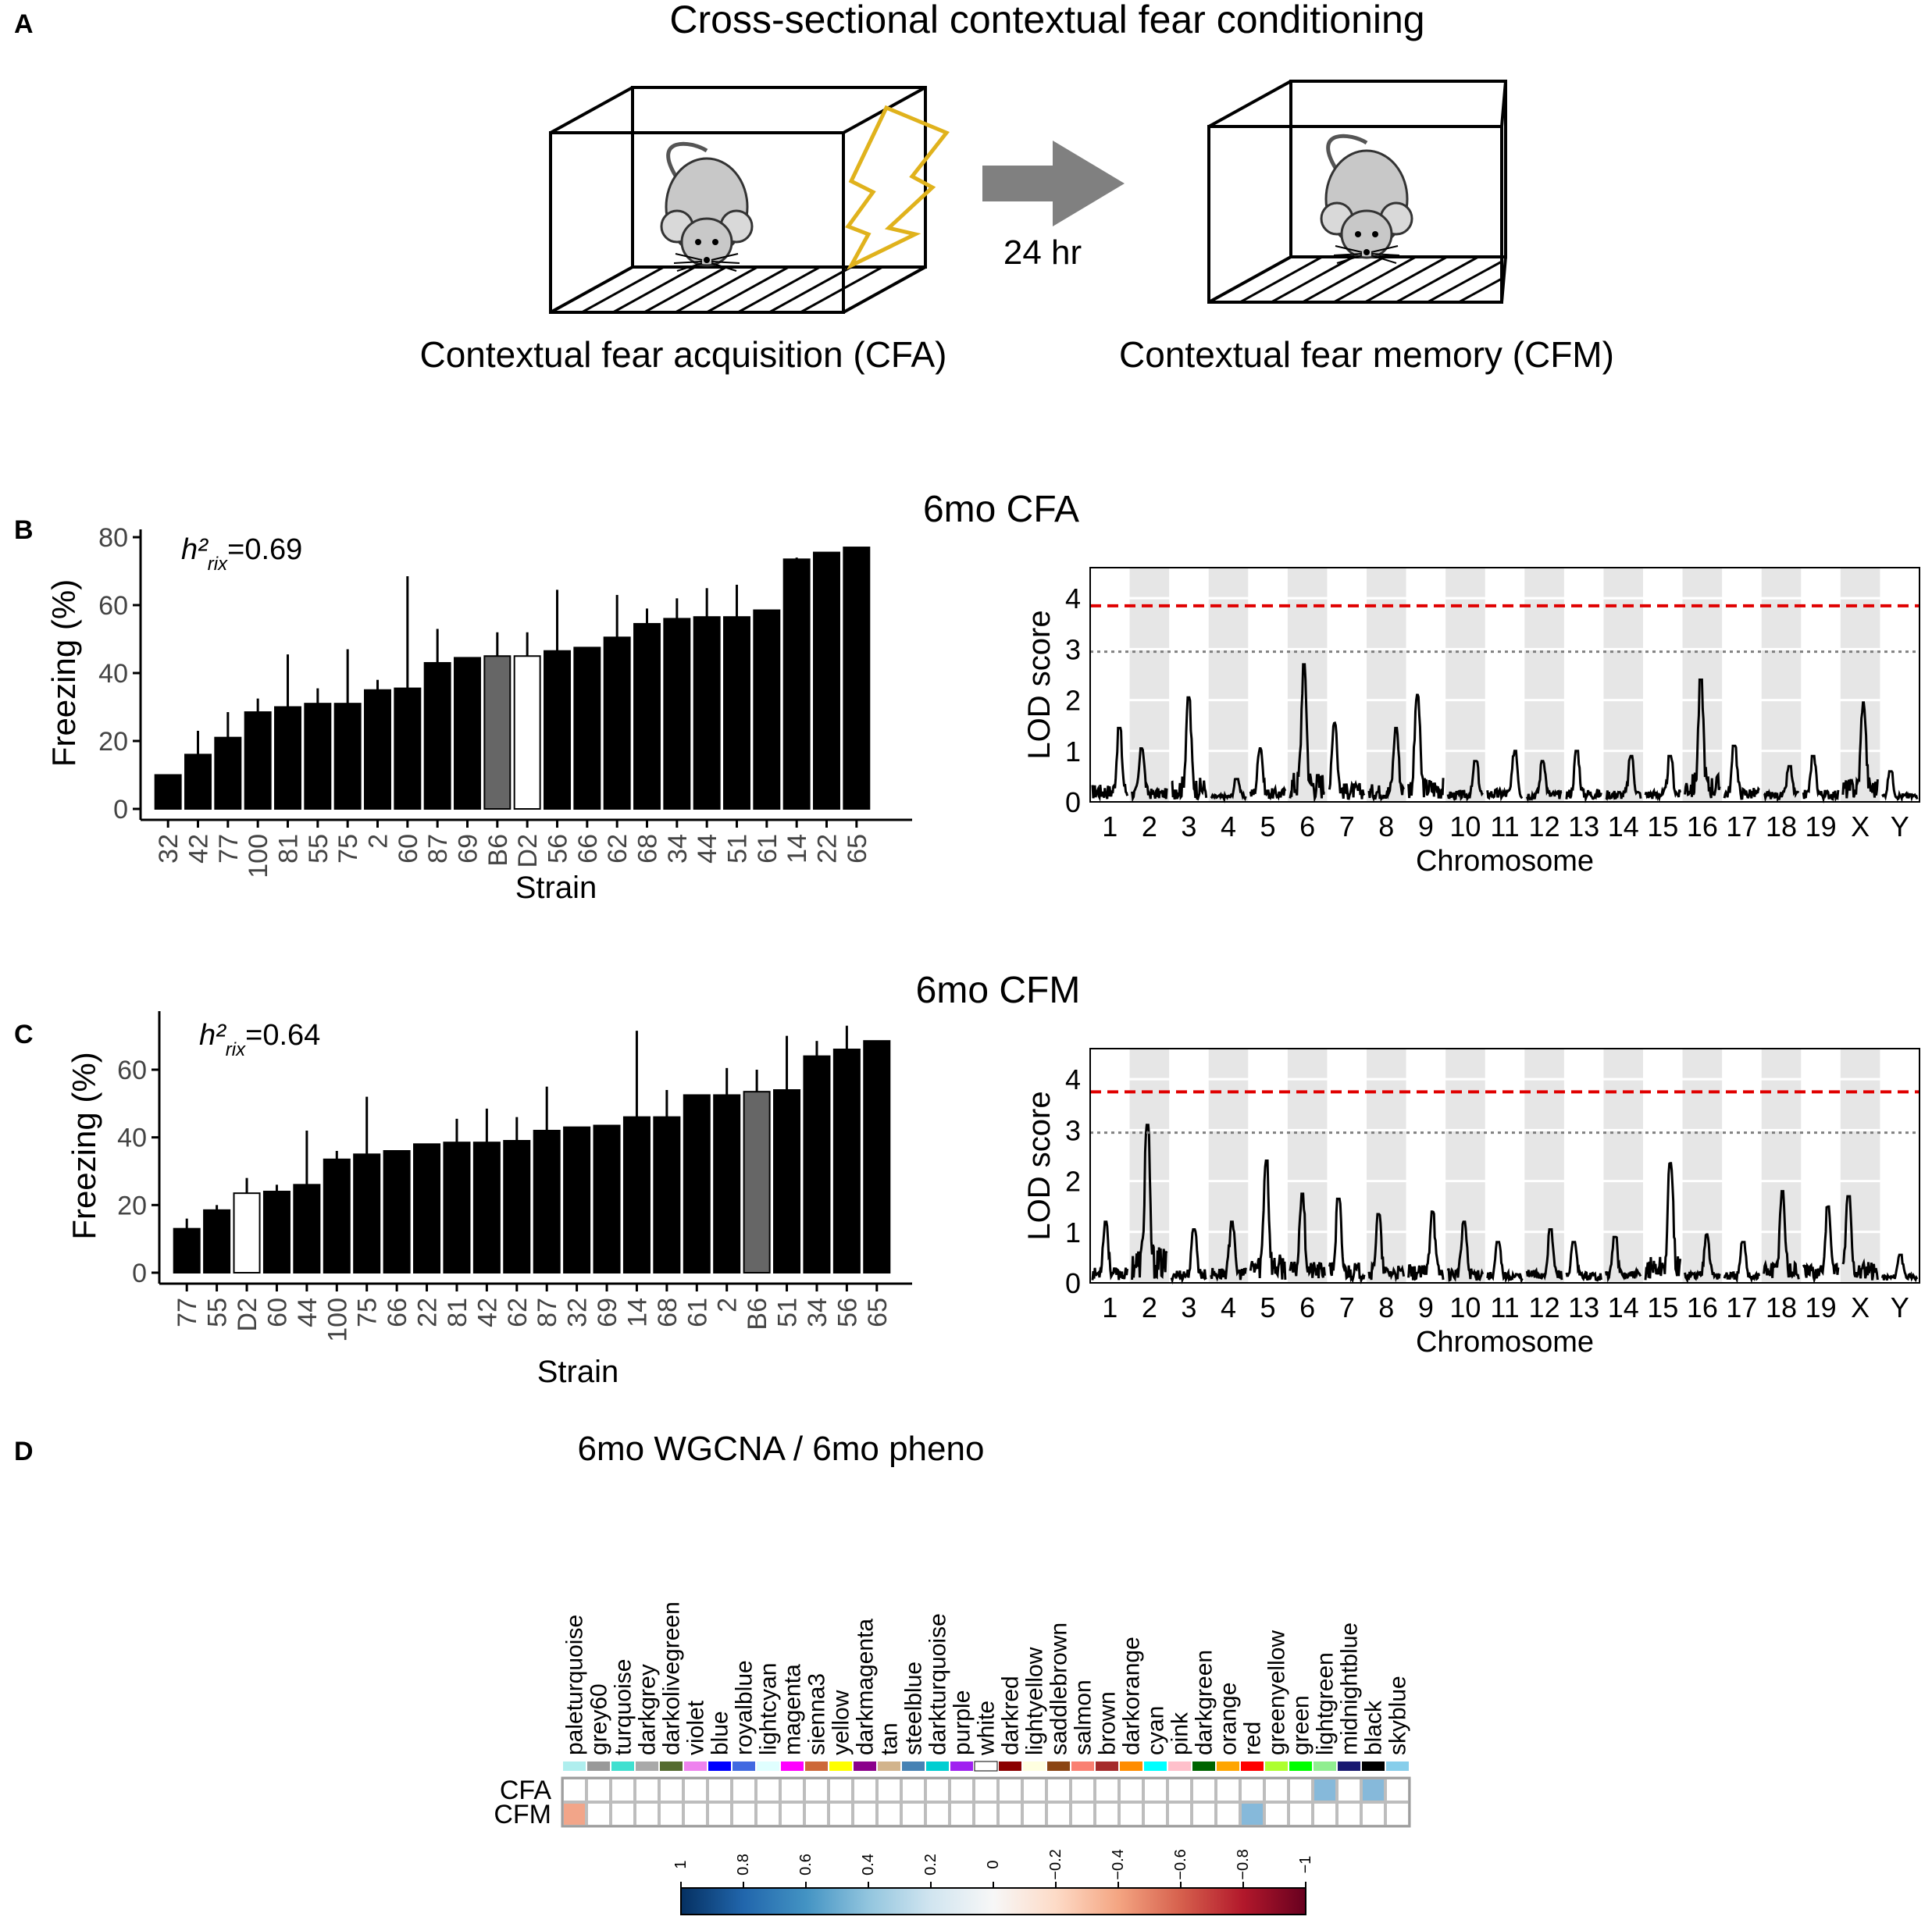 This screenshot has height=1920, width=1932. I want to click on acquisition-label: Contextual fear acquisition (CFA), so click(683, 354).